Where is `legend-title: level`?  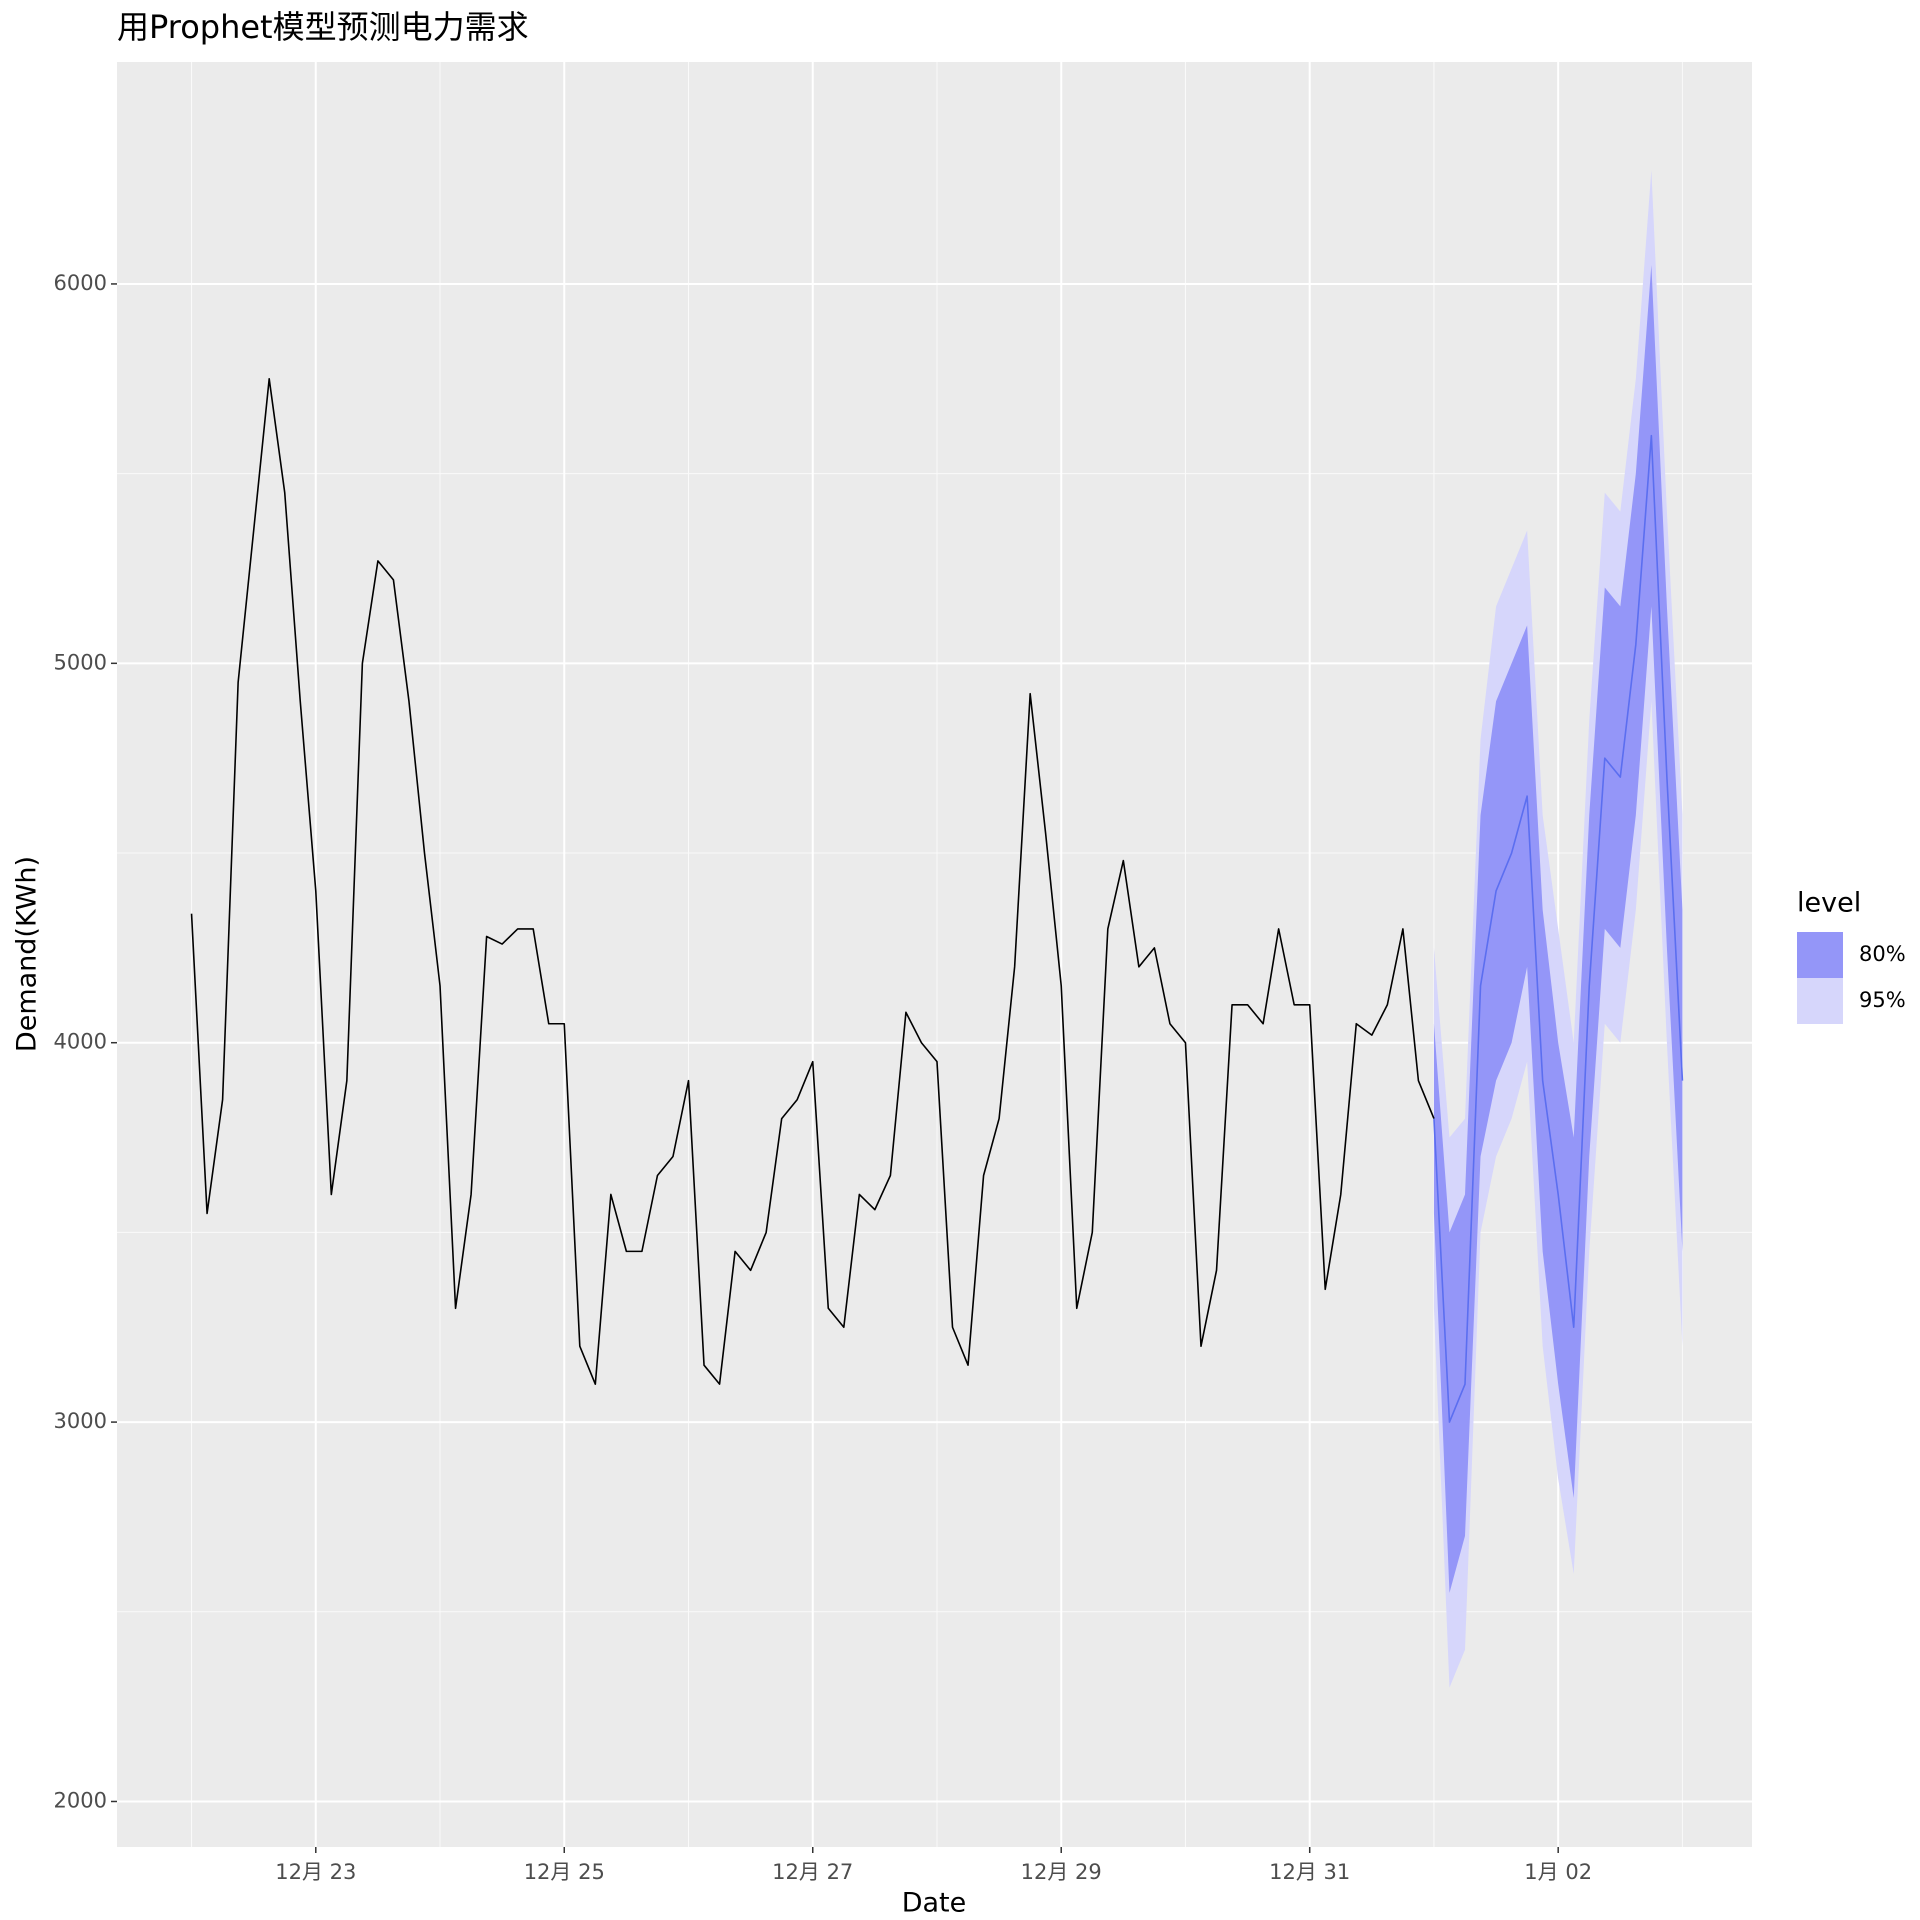
legend-title: level is located at coordinates (1829, 903).